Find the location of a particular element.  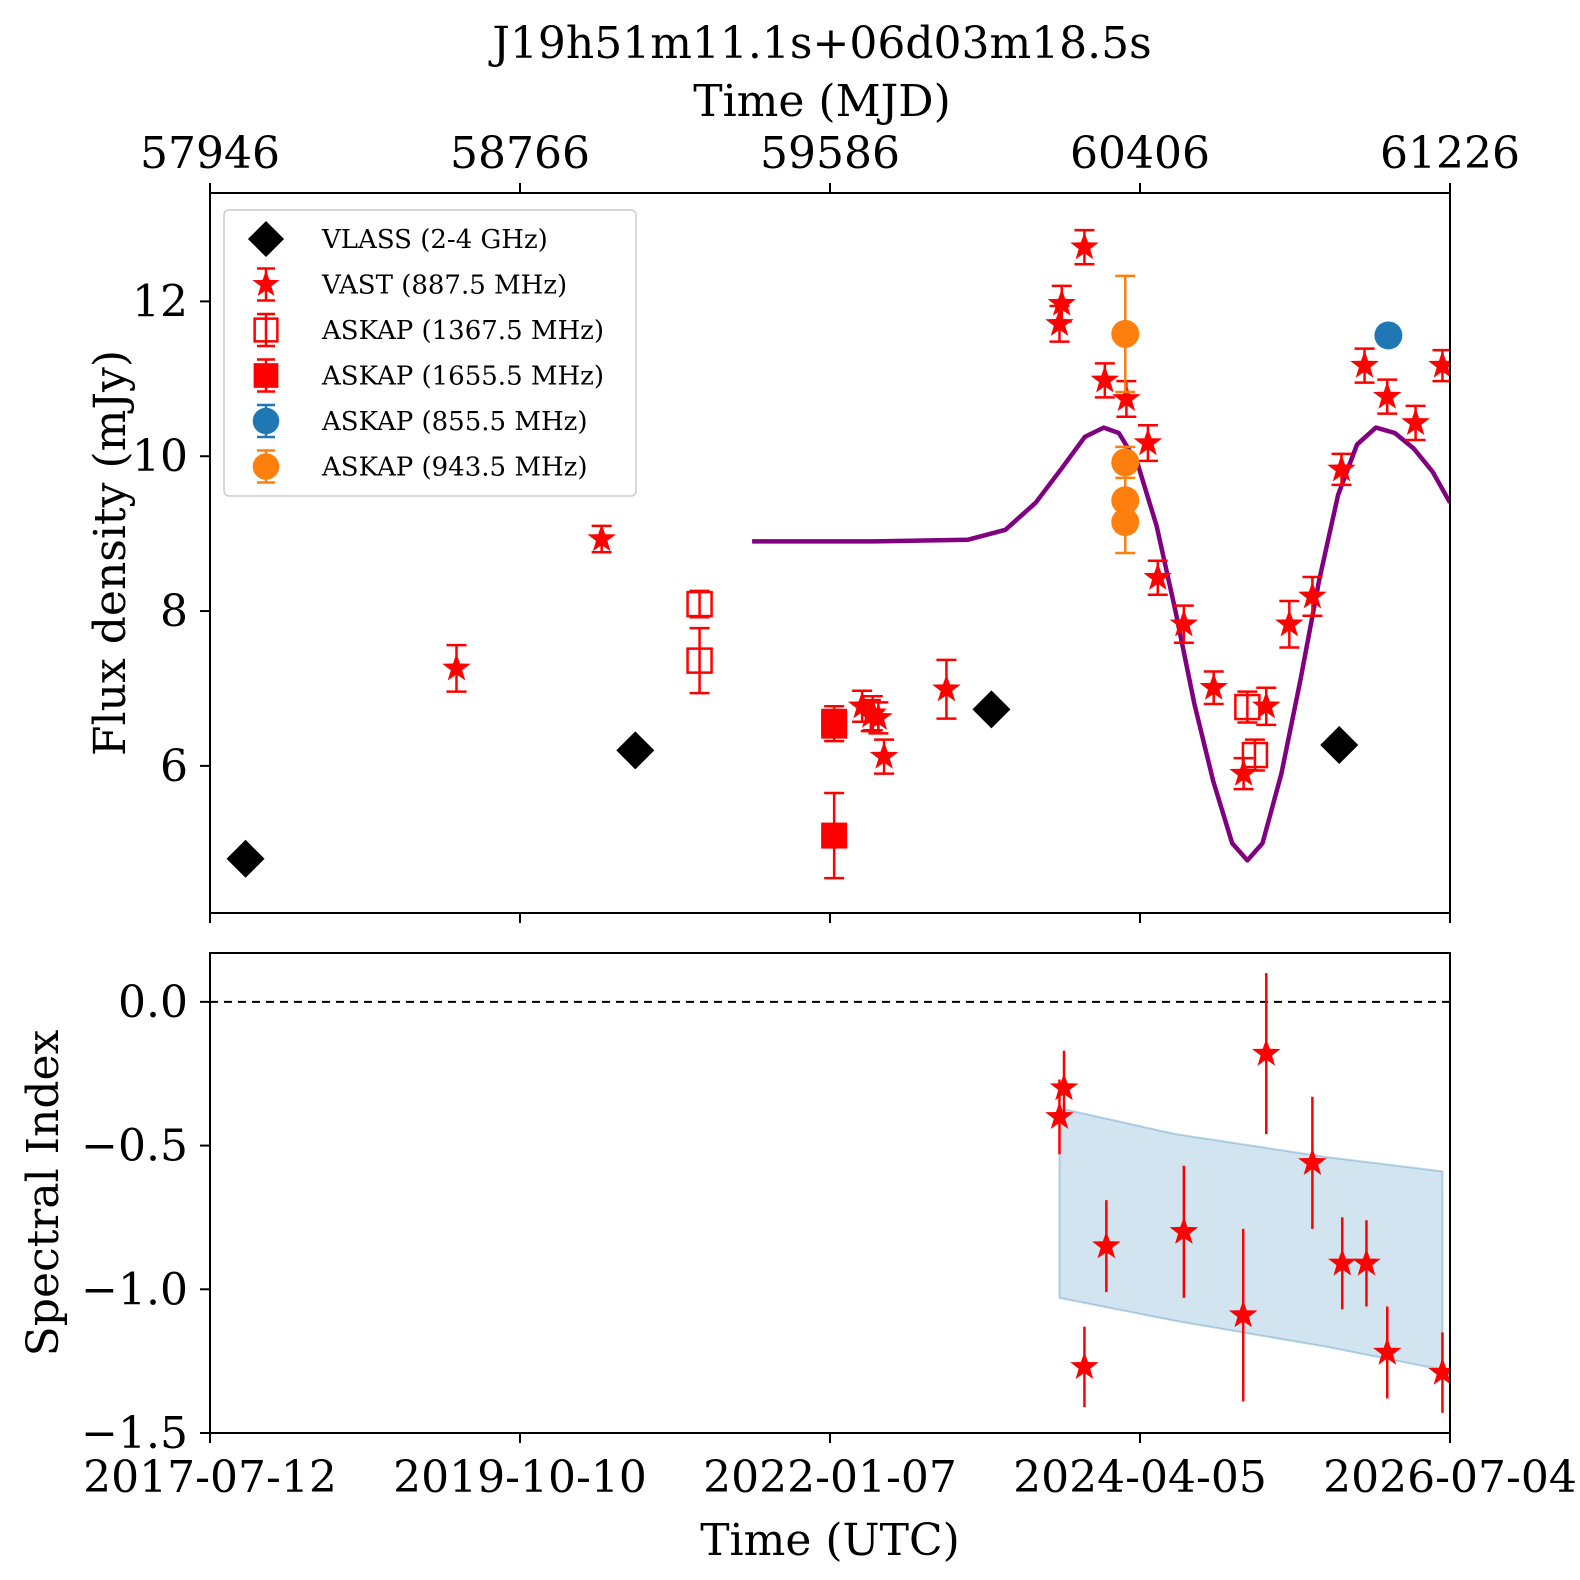

bottom-x-tick-label-4: 2026-07-04 is located at coordinates (1450, 1477).